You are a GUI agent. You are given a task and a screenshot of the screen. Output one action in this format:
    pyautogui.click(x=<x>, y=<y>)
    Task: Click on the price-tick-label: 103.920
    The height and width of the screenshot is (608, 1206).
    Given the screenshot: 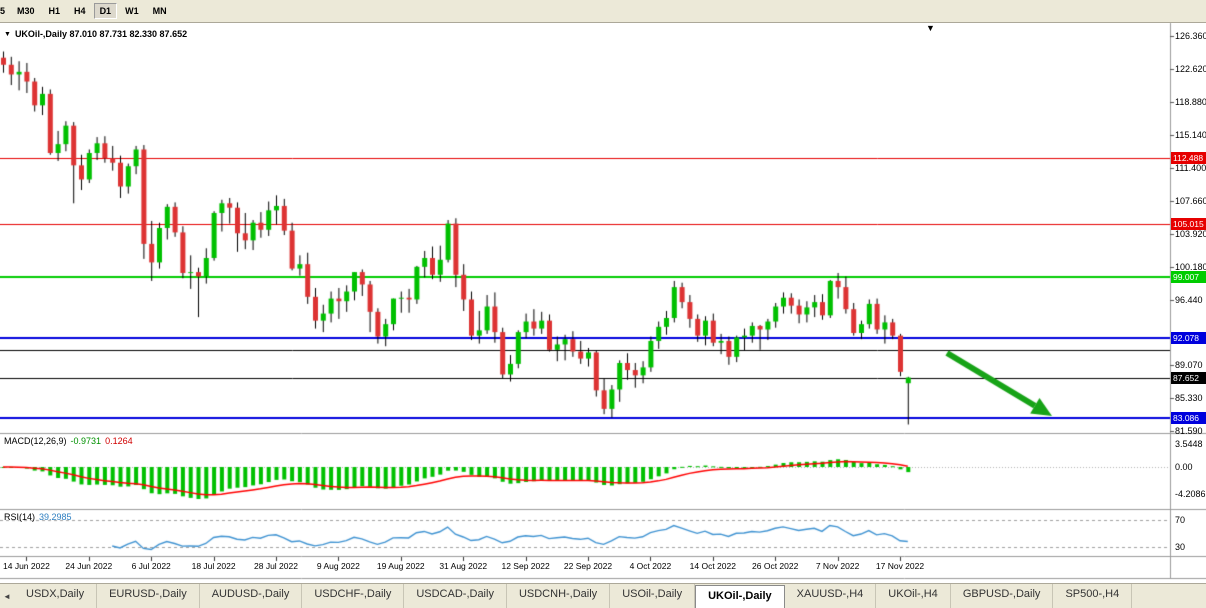 What is the action you would take?
    pyautogui.click(x=1190, y=233)
    